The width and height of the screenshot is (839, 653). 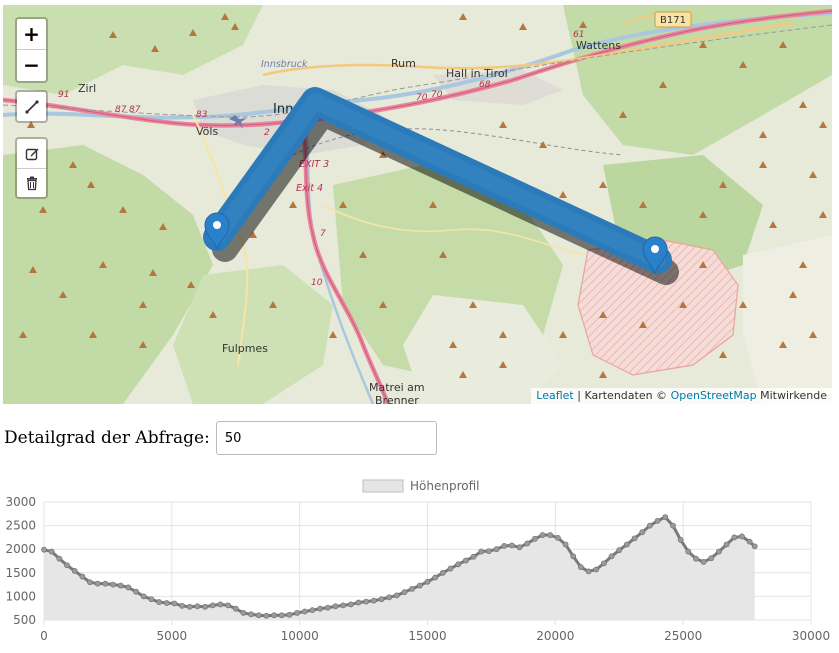 What do you see at coordinates (713, 395) in the screenshot?
I see `osm-link: OpenStreetMap` at bounding box center [713, 395].